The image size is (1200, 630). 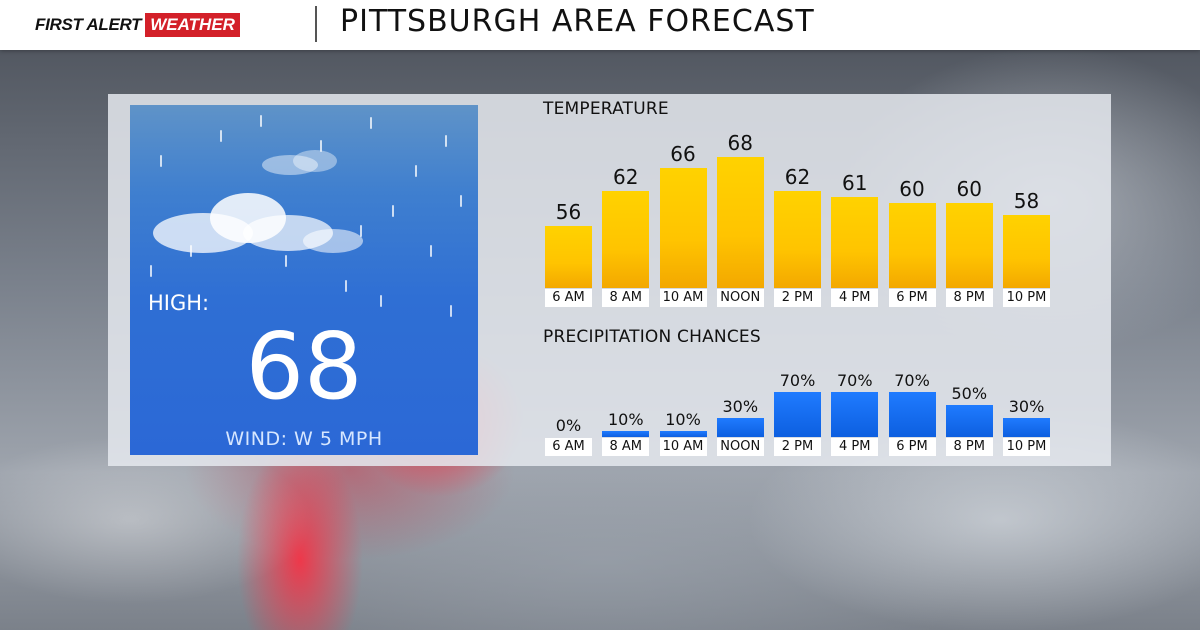 What do you see at coordinates (855, 183) in the screenshot?
I see `temperature-value-label: 61` at bounding box center [855, 183].